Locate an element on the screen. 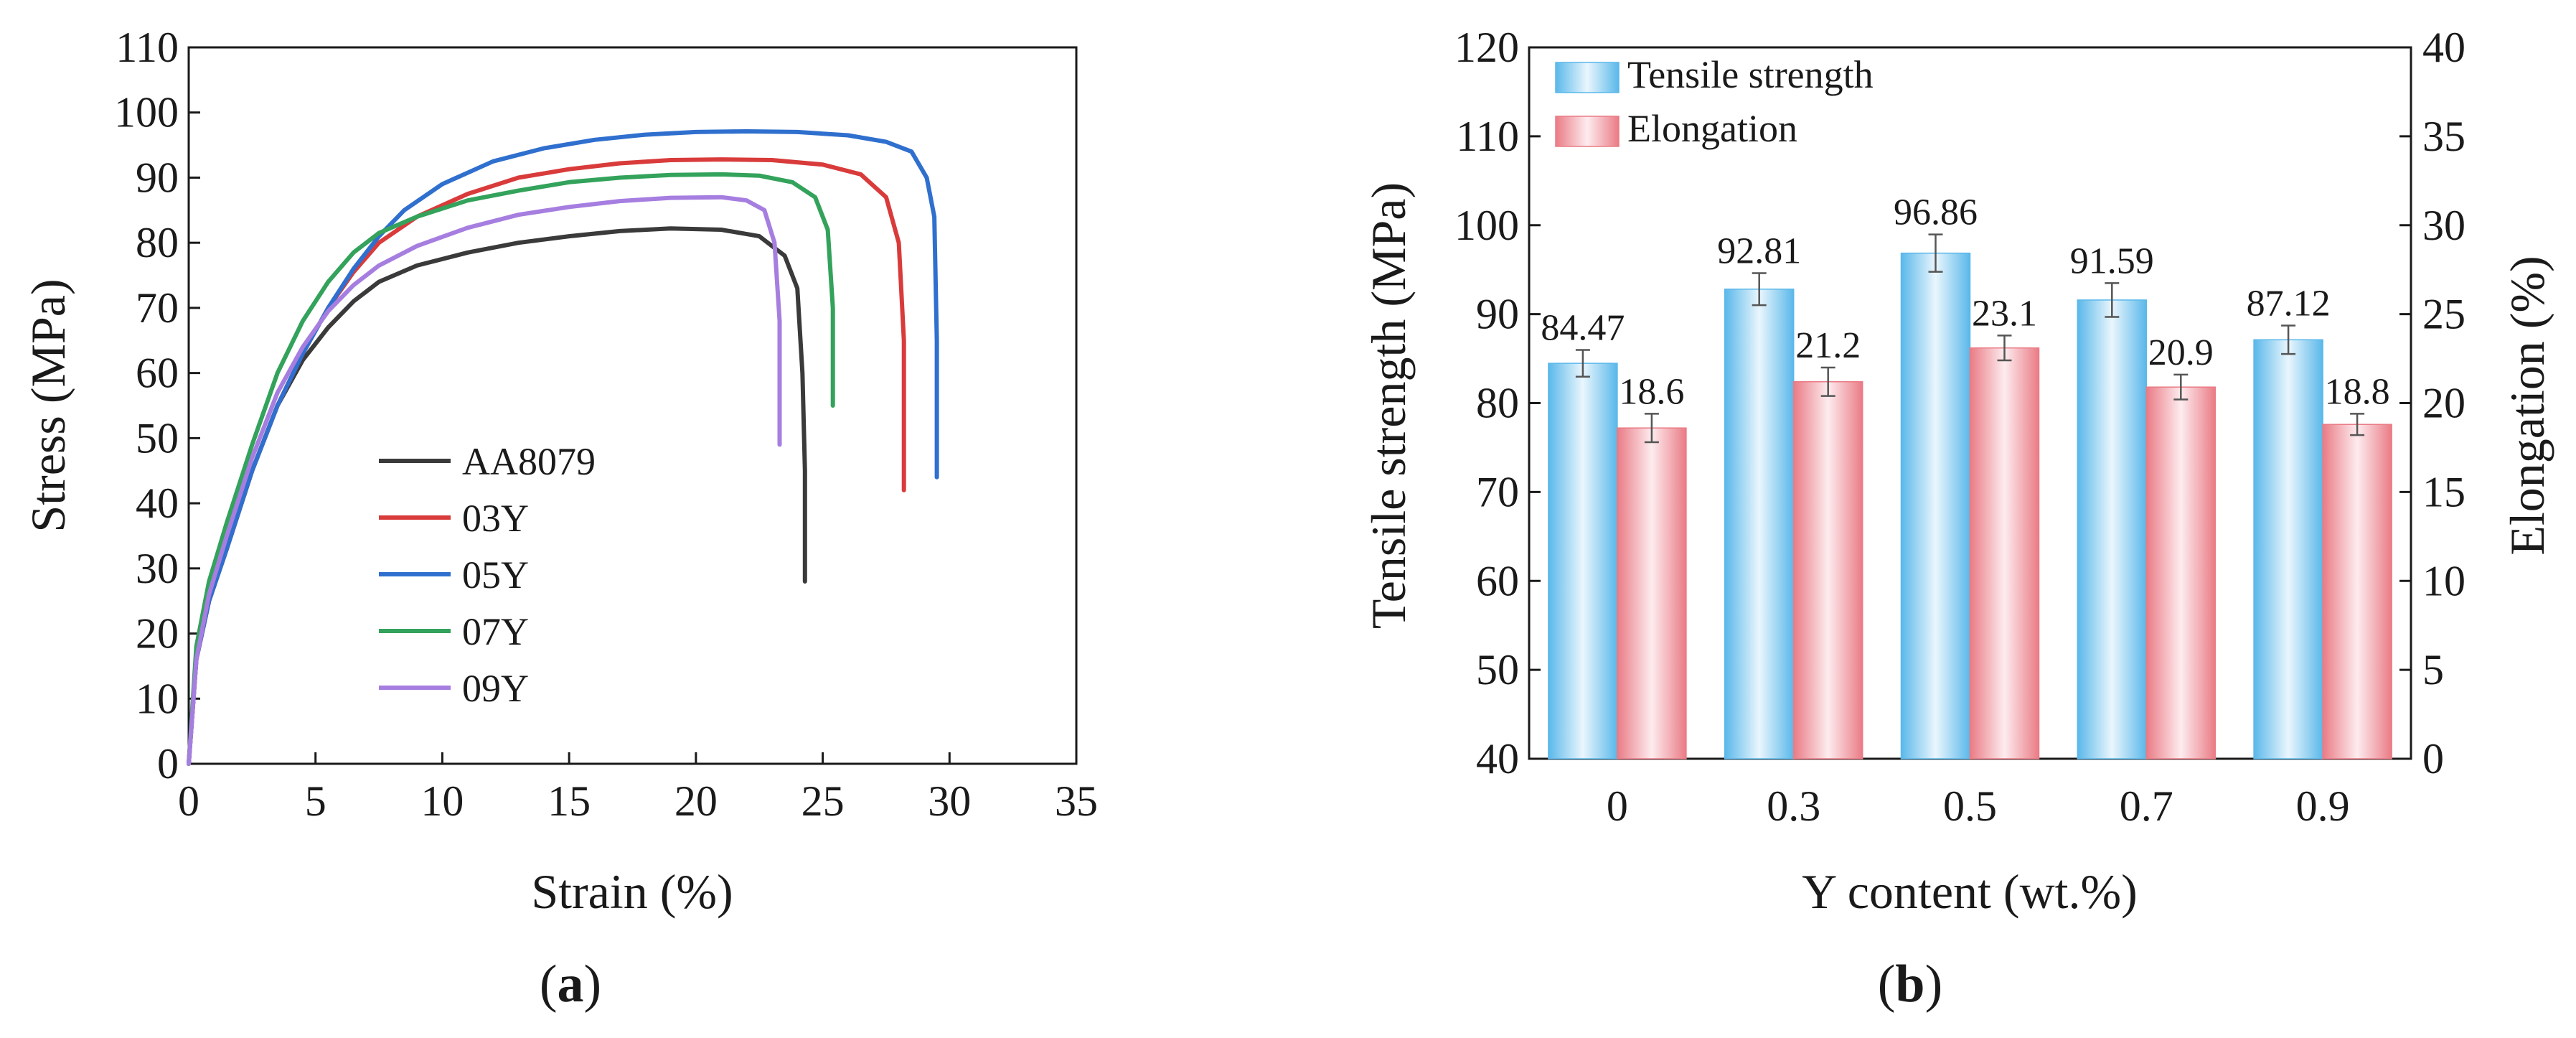 The width and height of the screenshot is (2576, 1038). x-tick-label-a: 10 is located at coordinates (442, 801).